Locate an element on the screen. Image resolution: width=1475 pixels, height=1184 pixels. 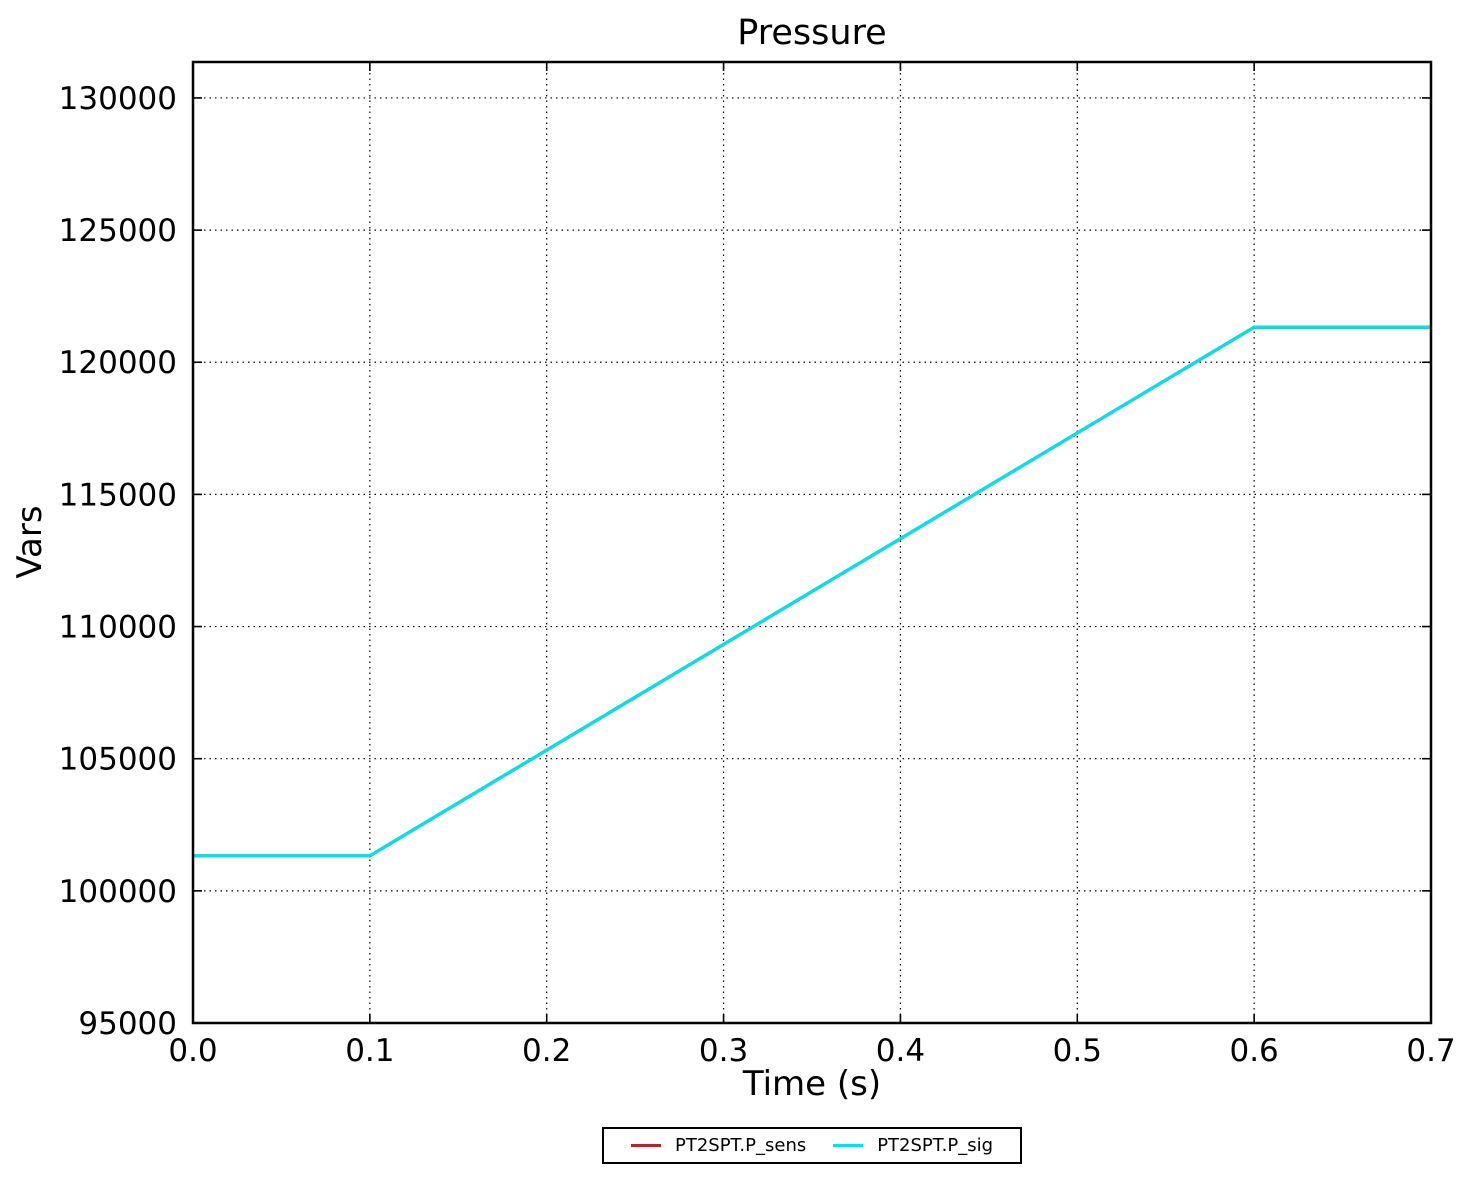
svg-text: 120000 is located at coordinates (118, 363).